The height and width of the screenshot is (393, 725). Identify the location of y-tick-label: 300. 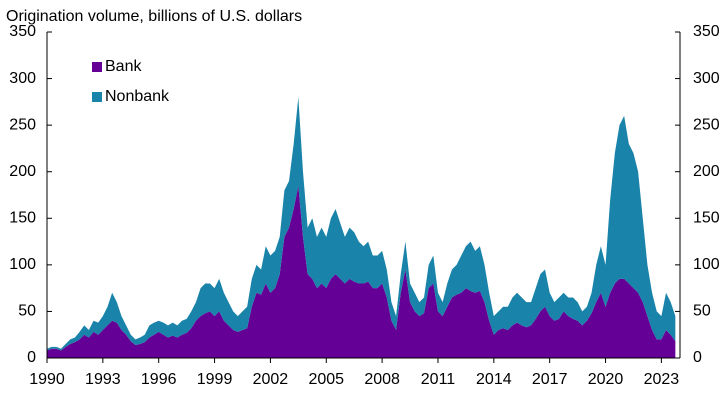
(22, 78).